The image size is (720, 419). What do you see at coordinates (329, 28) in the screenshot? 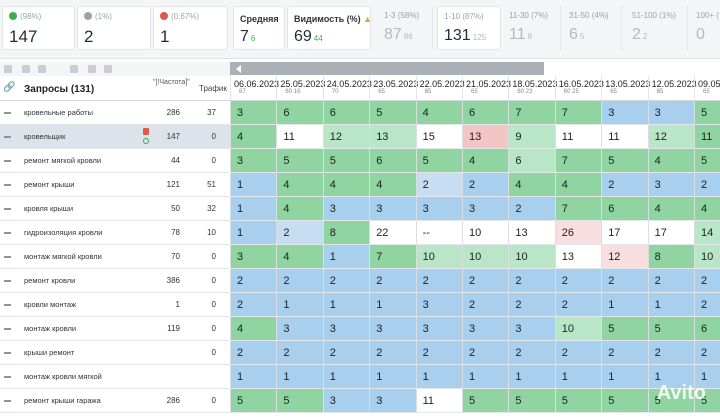
I see `visibility-card: Видимость (%) ▲ 69 44` at bounding box center [329, 28].